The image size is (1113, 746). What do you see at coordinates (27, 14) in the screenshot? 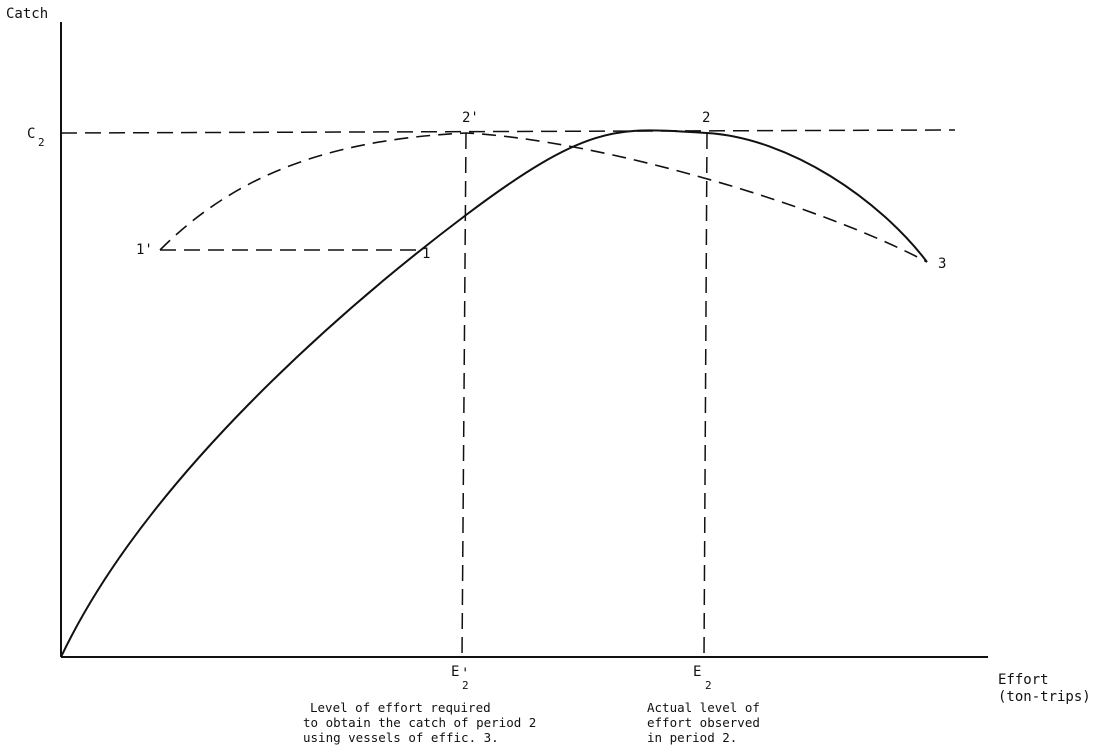
I see `y-axis-label: Catch` at bounding box center [27, 14].